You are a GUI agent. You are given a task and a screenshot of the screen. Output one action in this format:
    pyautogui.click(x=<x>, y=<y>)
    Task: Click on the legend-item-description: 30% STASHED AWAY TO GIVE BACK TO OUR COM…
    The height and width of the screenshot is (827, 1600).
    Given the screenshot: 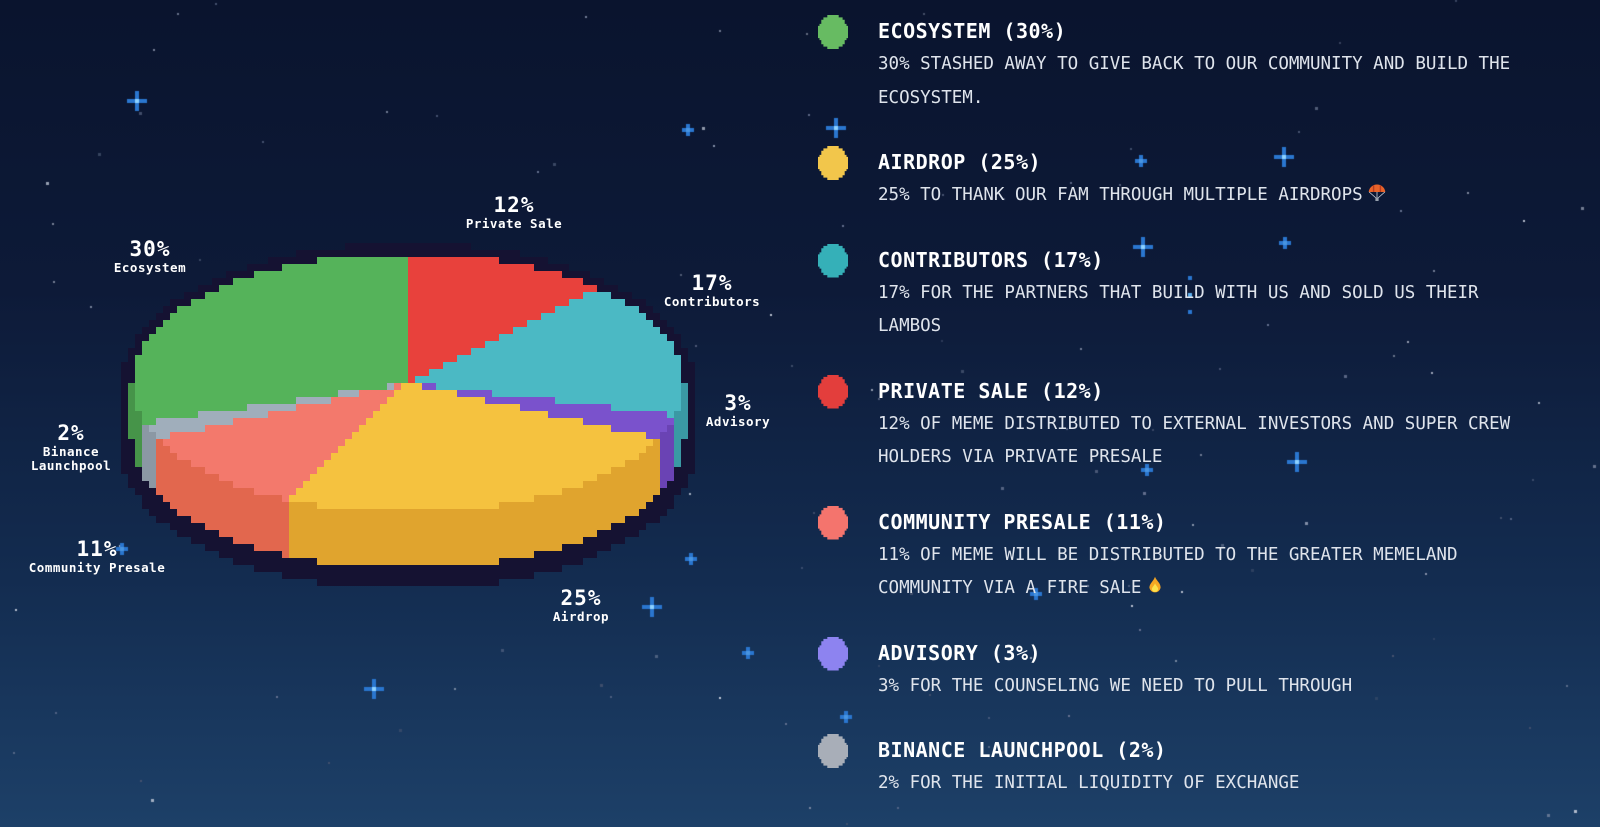 What is the action you would take?
    pyautogui.click(x=1210, y=81)
    